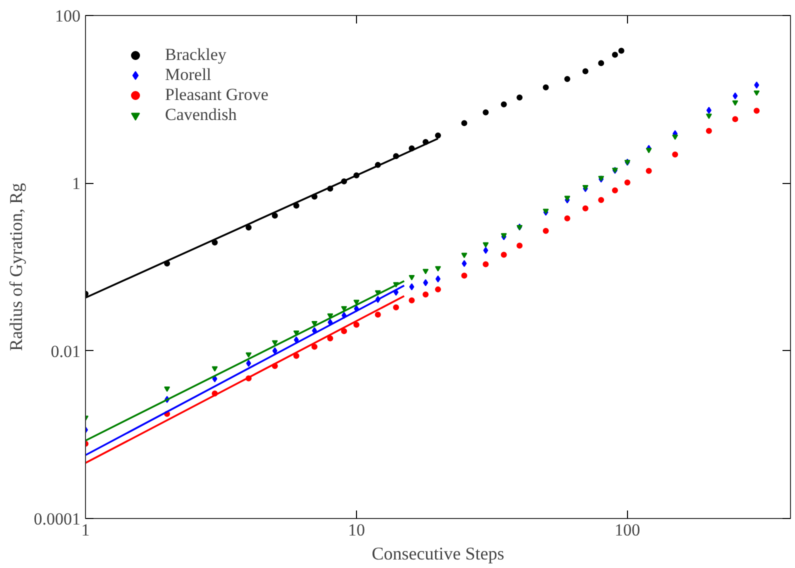 Image resolution: width=795 pixels, height=568 pixels. What do you see at coordinates (195, 55) in the screenshot?
I see `legend-label: Brackley` at bounding box center [195, 55].